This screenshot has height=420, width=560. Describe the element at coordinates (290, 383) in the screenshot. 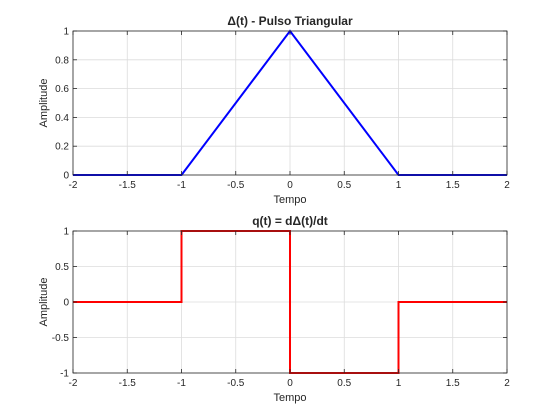

I see `plot2-xtick-label-4: 0` at that location.